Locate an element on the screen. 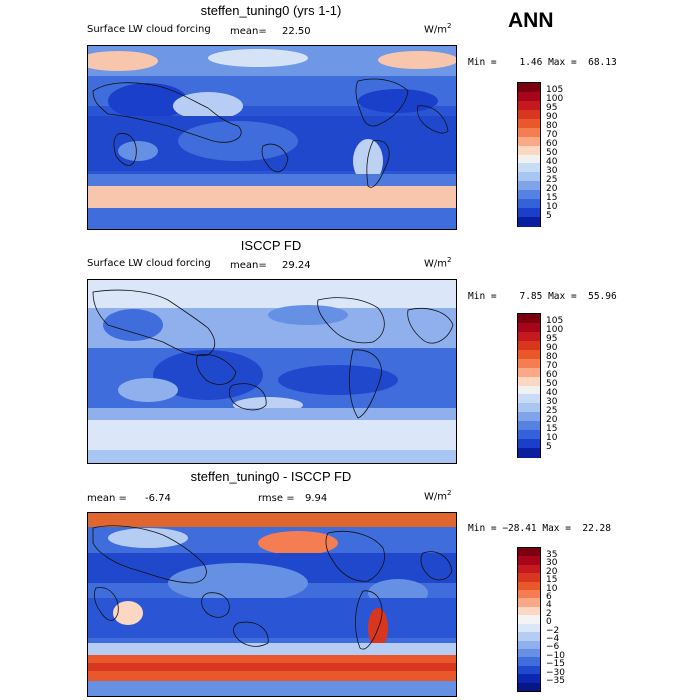 The width and height of the screenshot is (700, 700). rmse-value: 9.94 is located at coordinates (316, 498).